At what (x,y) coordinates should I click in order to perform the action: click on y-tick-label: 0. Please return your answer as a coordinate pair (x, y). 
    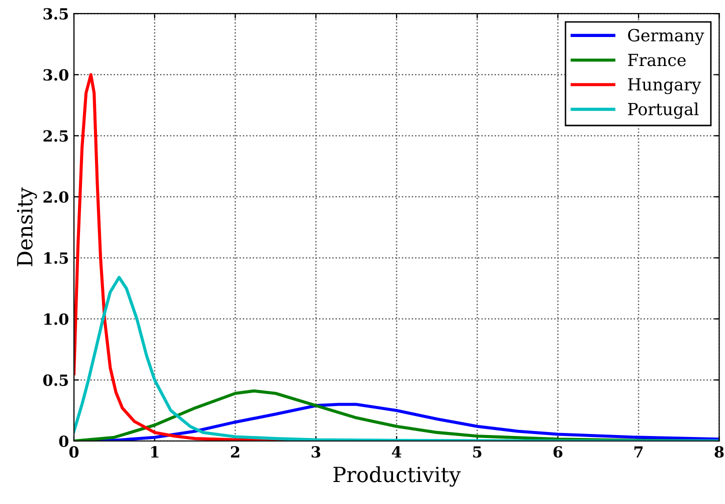
    Looking at the image, I should click on (63, 441).